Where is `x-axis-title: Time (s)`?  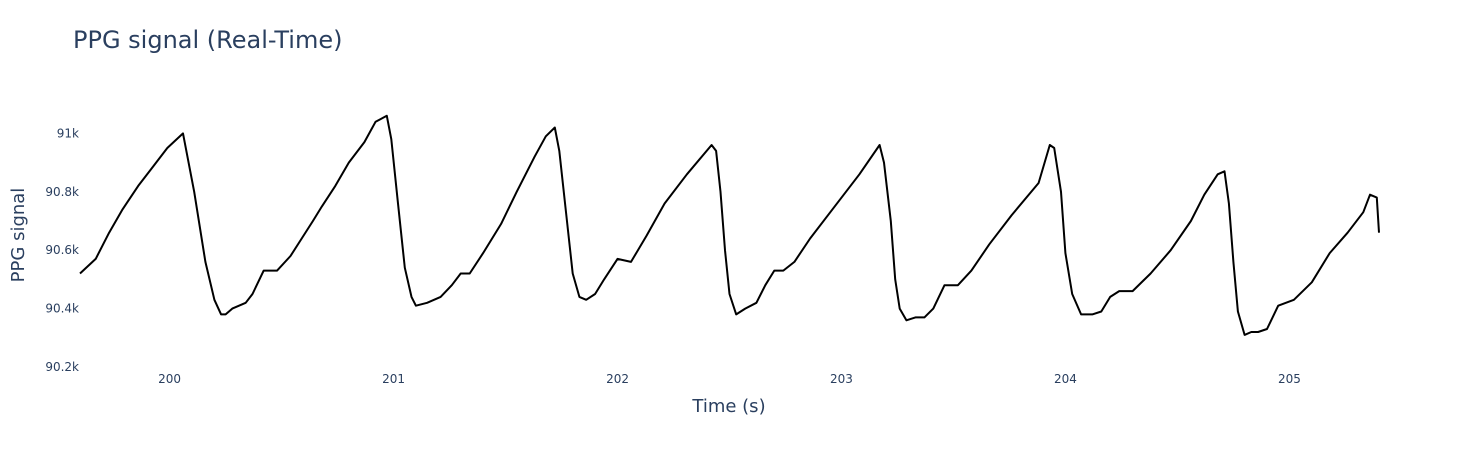 x-axis-title: Time (s) is located at coordinates (728, 406).